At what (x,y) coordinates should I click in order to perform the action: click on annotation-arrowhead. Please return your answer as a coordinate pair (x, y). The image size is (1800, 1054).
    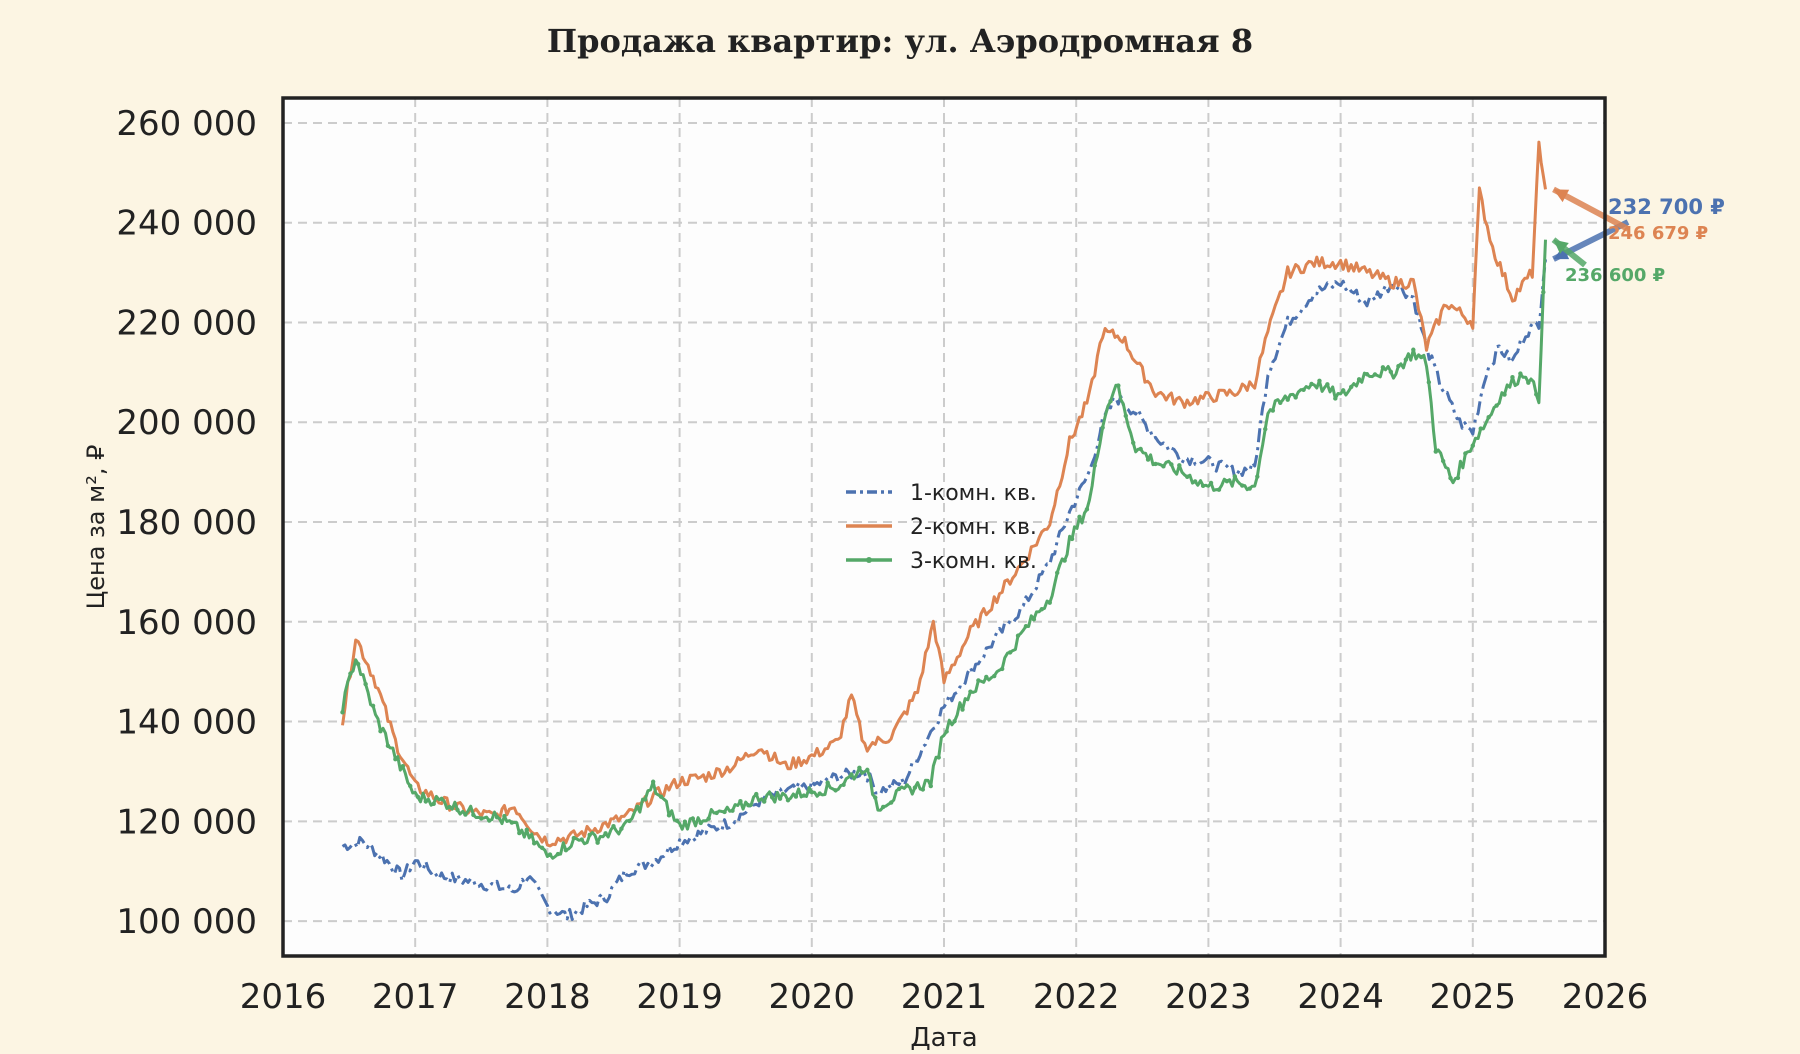
    Looking at the image, I should click on (1561, 246).